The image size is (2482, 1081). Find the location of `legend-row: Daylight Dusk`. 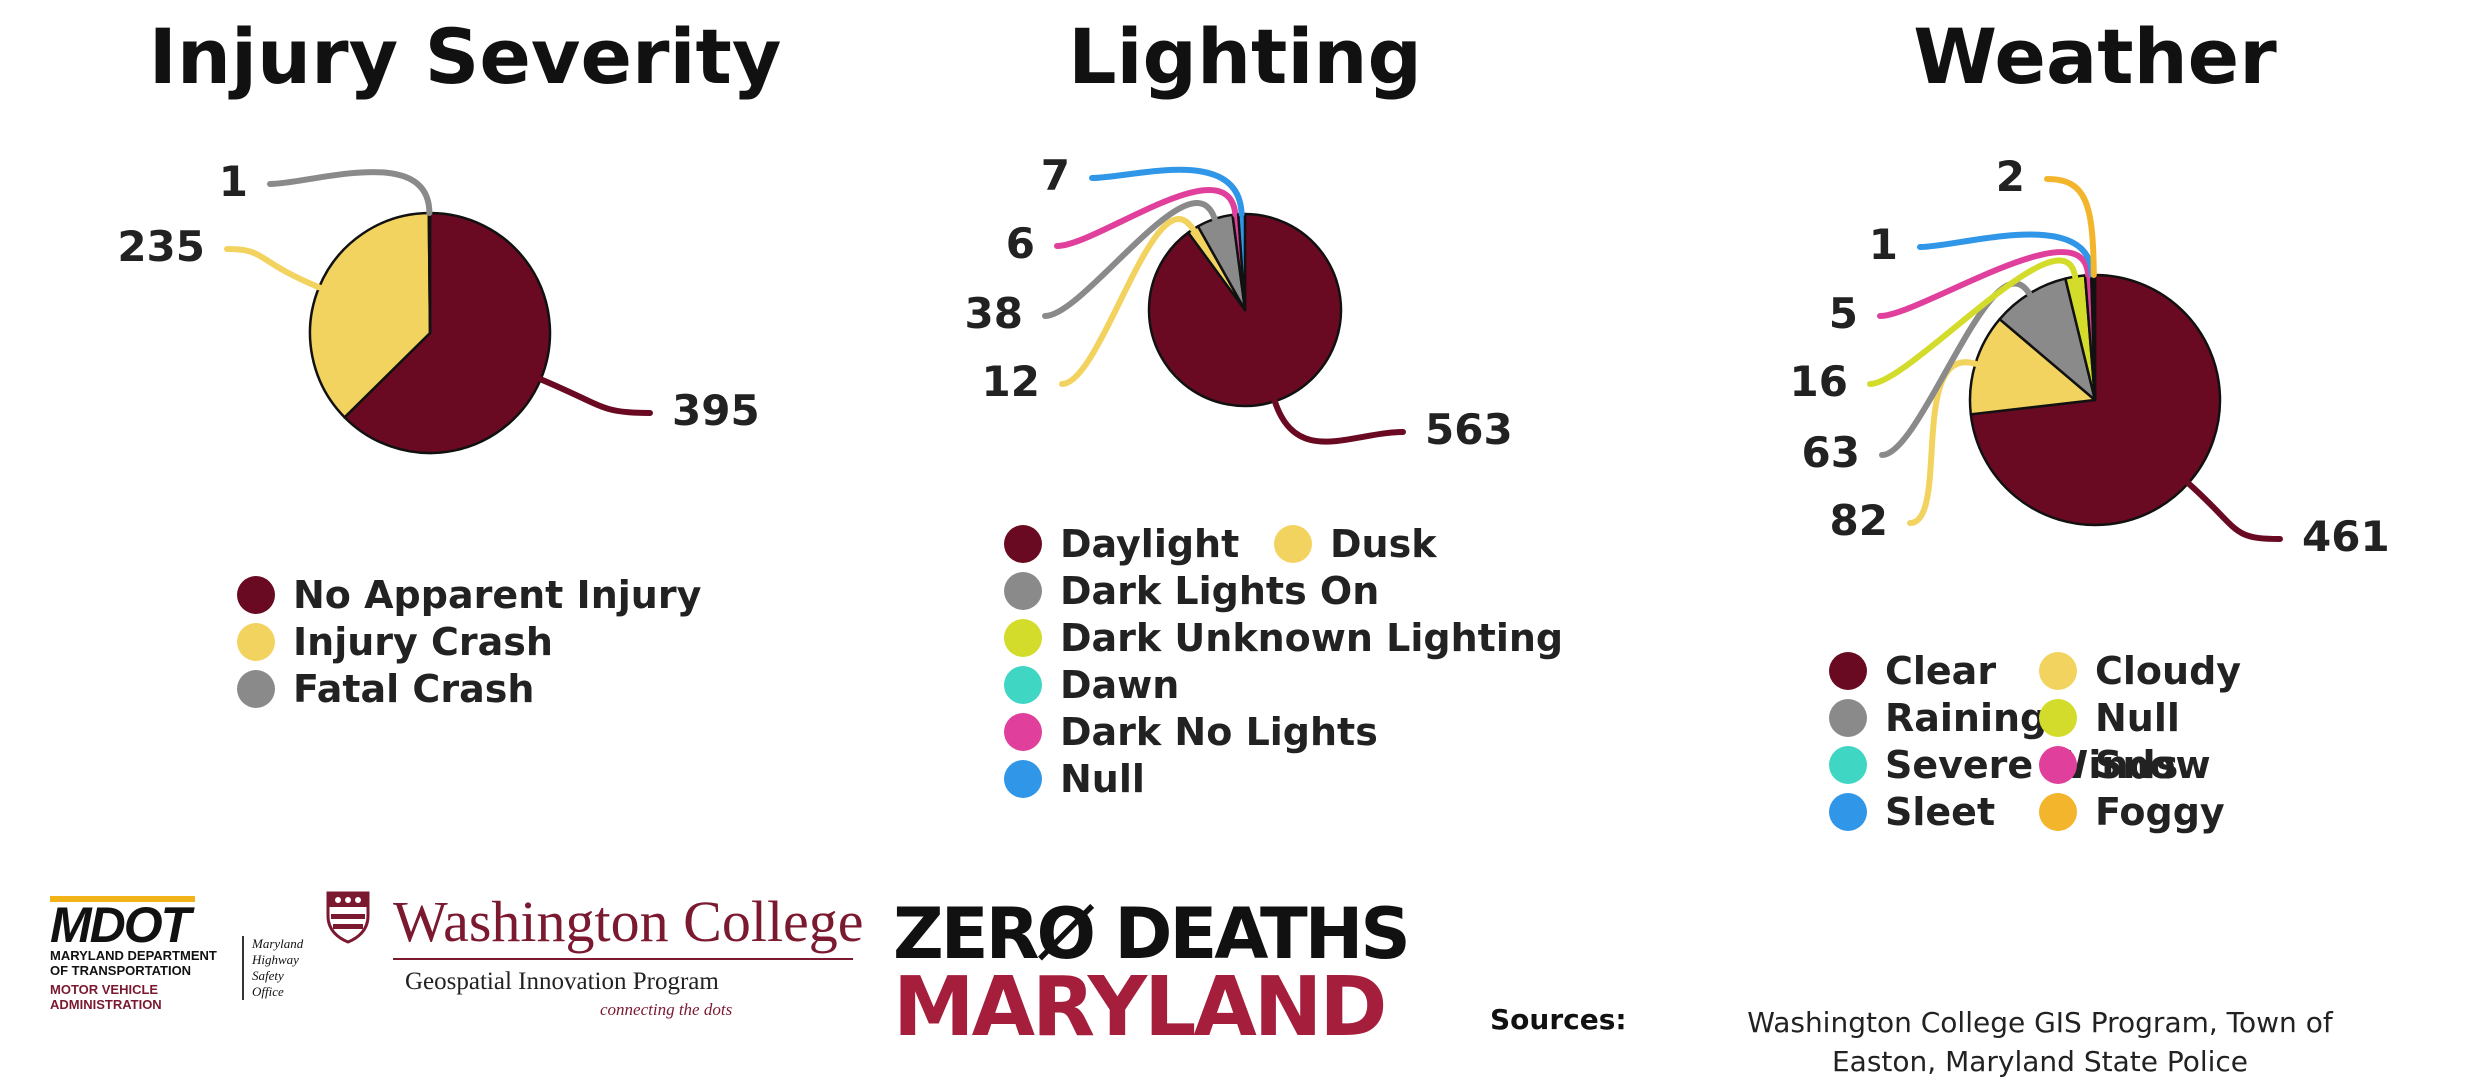

legend-row: Daylight Dusk is located at coordinates (1283, 543).